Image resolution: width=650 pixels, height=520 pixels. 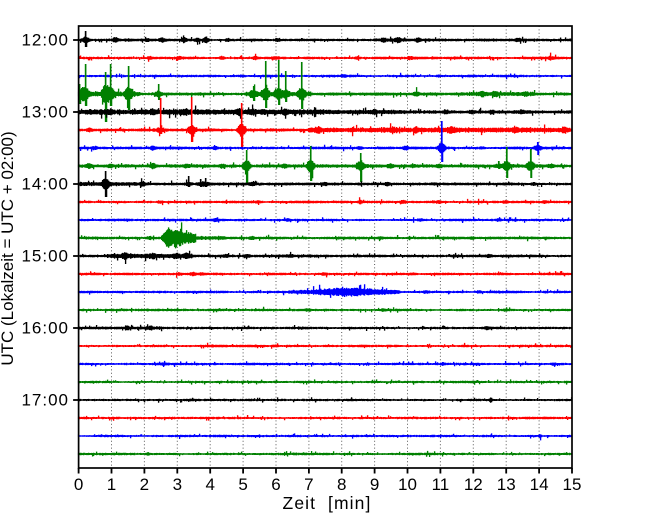 What do you see at coordinates (177, 484) in the screenshot?
I see `svg-text: 3` at bounding box center [177, 484].